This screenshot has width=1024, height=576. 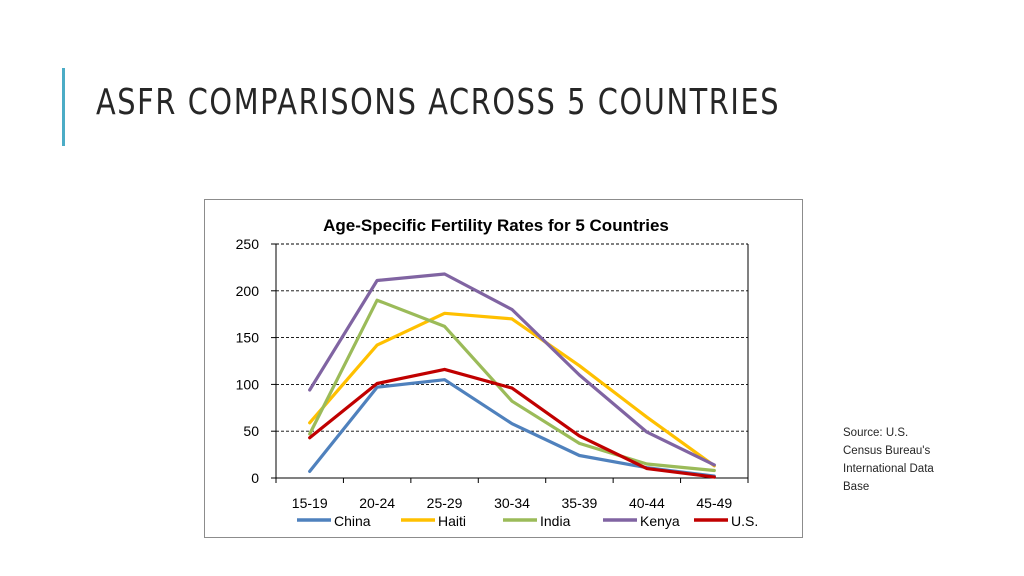 I want to click on source-line: International Data, so click(x=888, y=469).